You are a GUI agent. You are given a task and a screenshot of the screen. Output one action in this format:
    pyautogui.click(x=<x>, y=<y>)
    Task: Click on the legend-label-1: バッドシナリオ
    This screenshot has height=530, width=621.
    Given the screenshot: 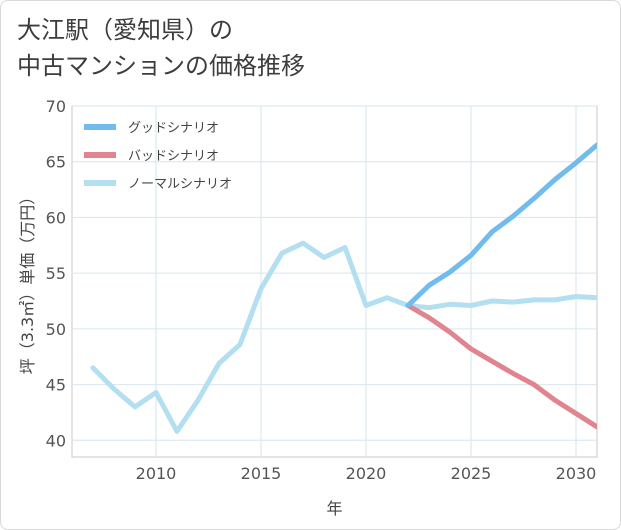 What is the action you would take?
    pyautogui.click(x=173, y=156)
    